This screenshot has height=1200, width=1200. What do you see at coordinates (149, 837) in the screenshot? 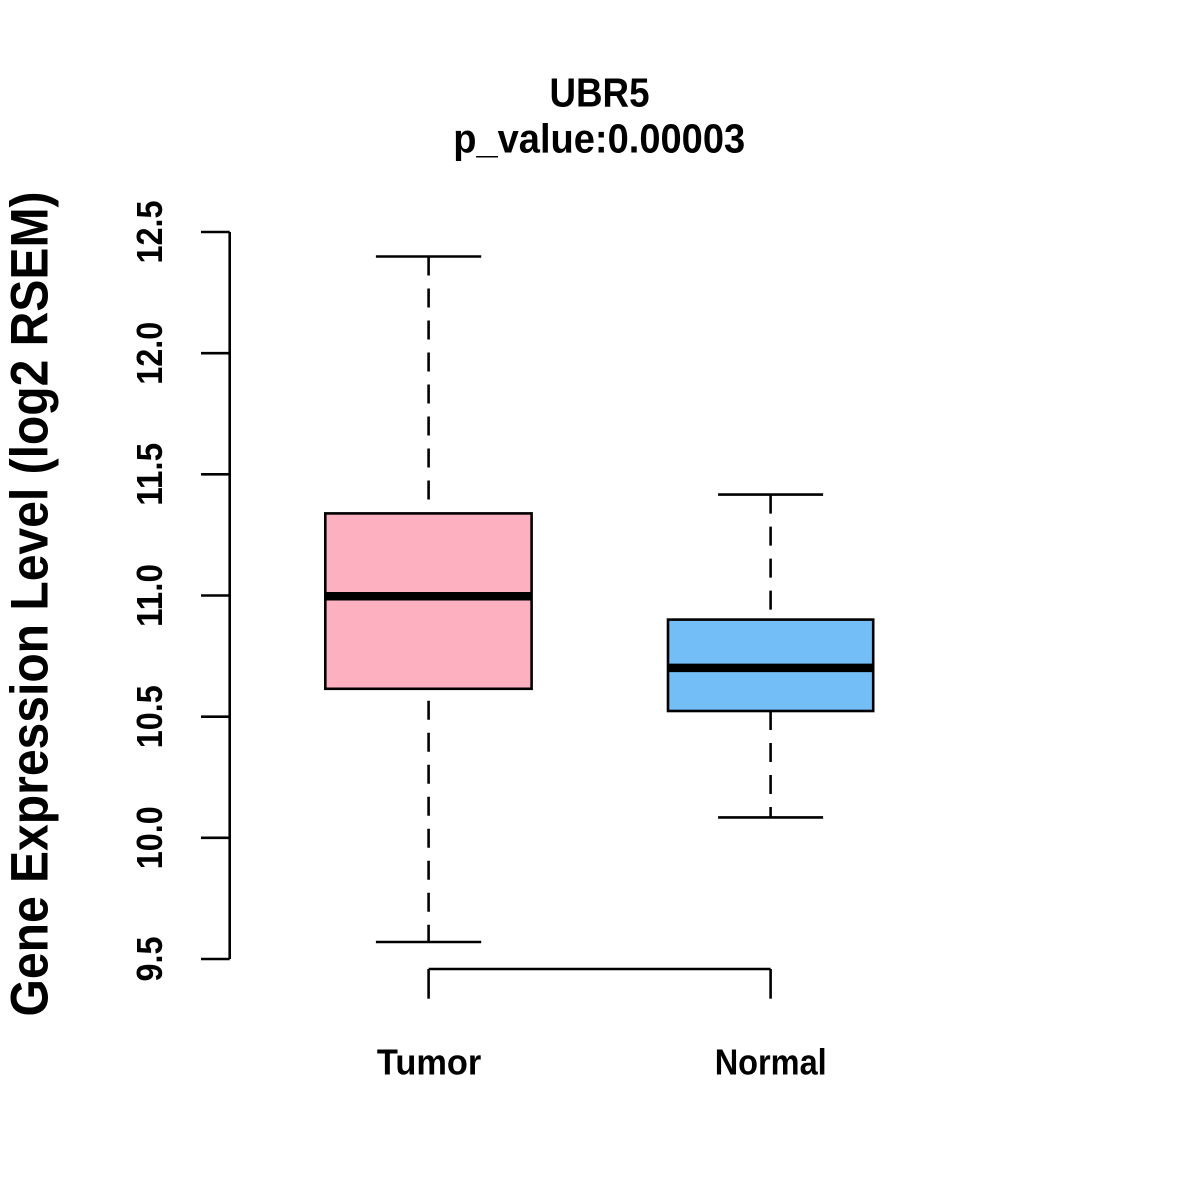
I see `svg-text: 10.0` at bounding box center [149, 837].